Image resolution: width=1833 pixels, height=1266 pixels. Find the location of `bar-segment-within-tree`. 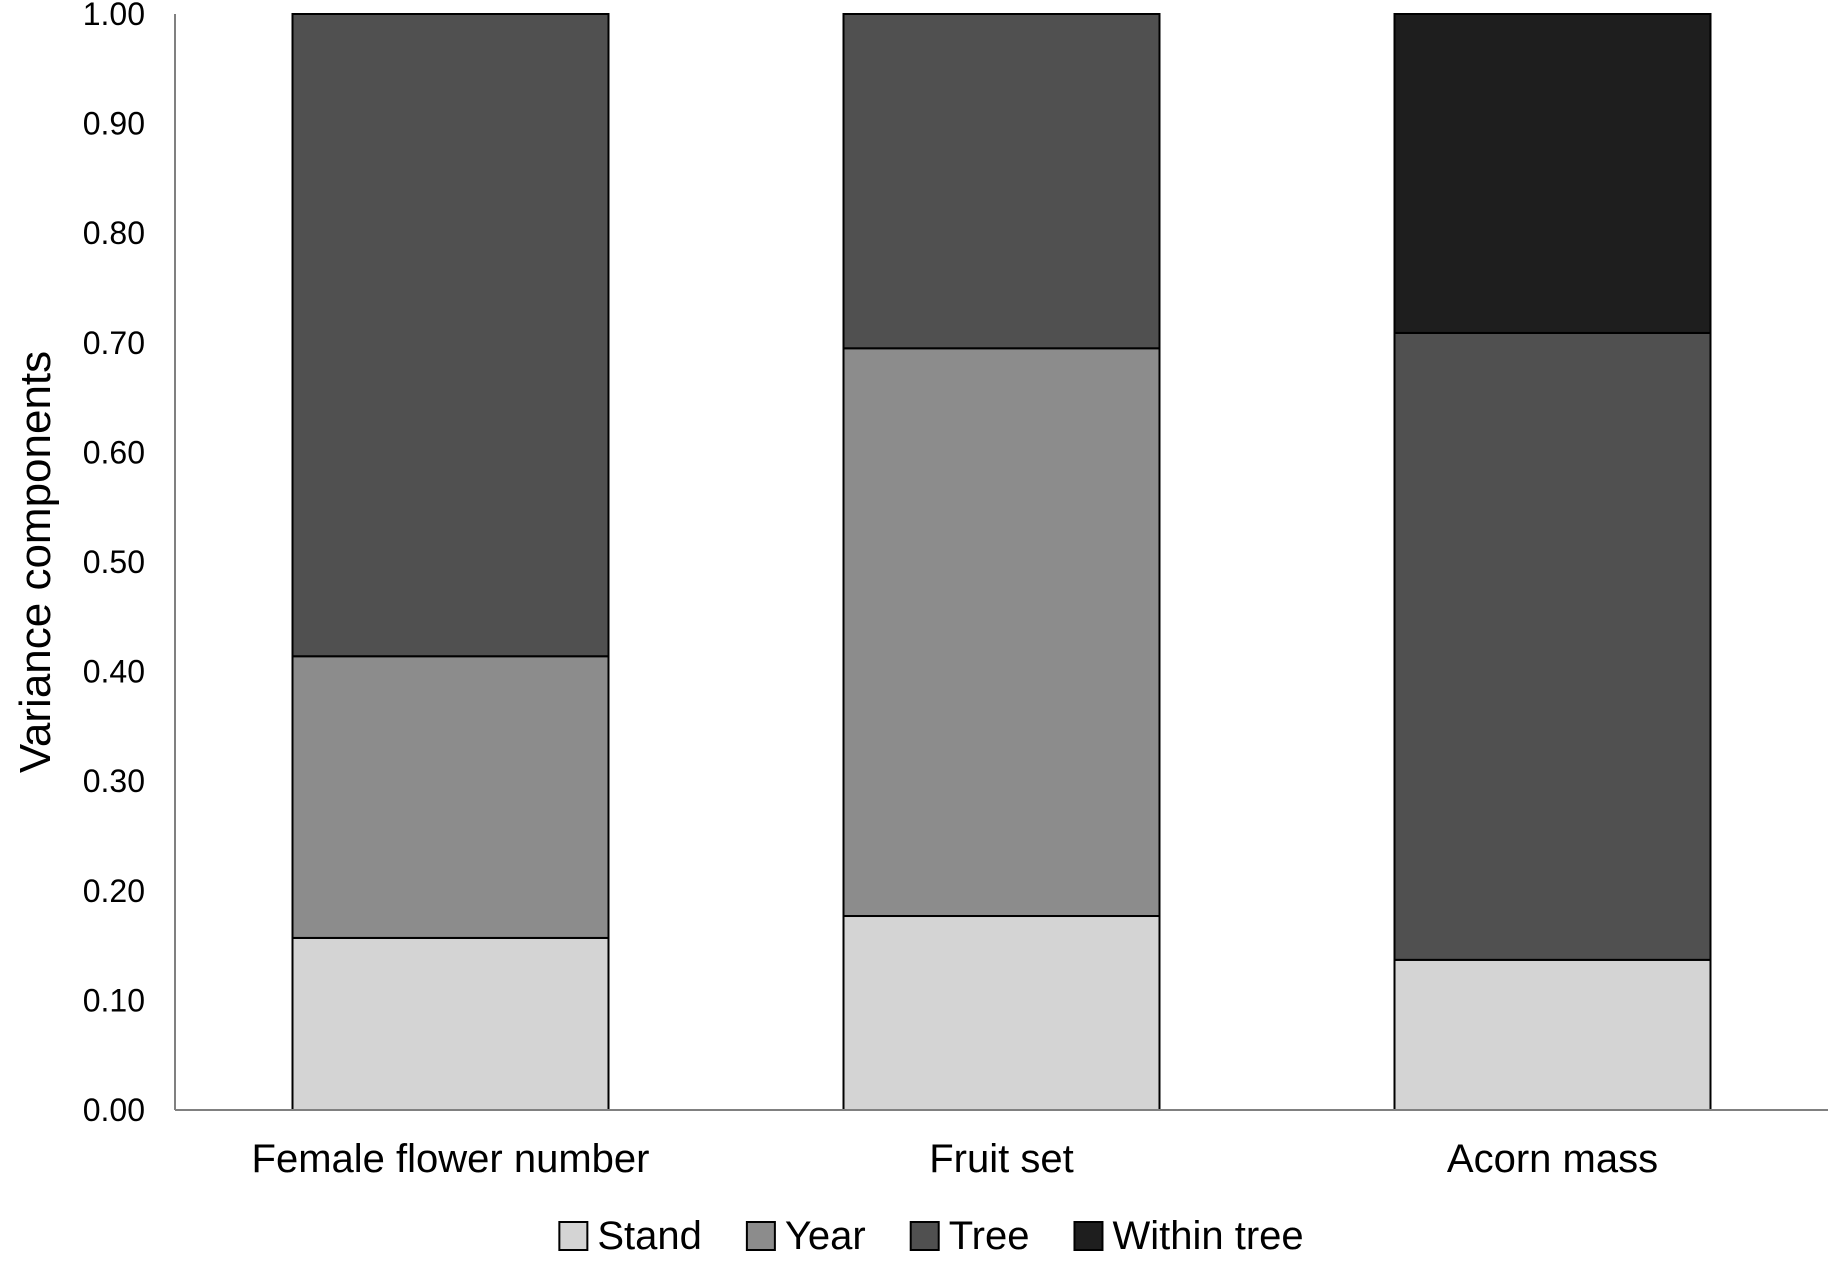

bar-segment-within-tree is located at coordinates (1552, 173).